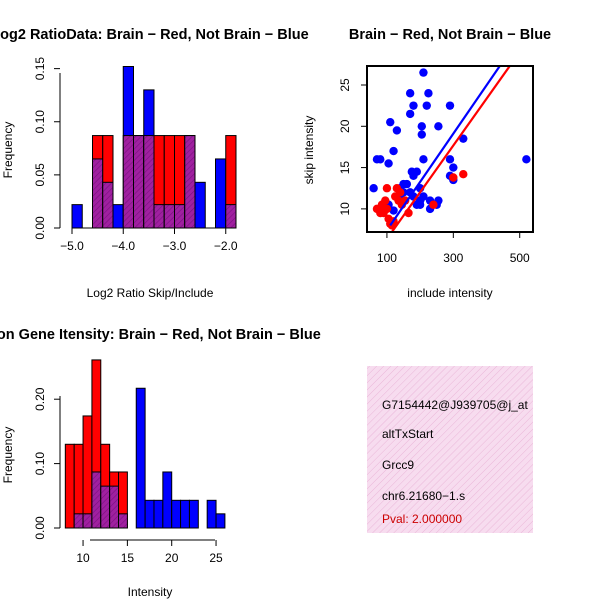  I want to click on y-tick-label: 0.00, so click(40, 528).